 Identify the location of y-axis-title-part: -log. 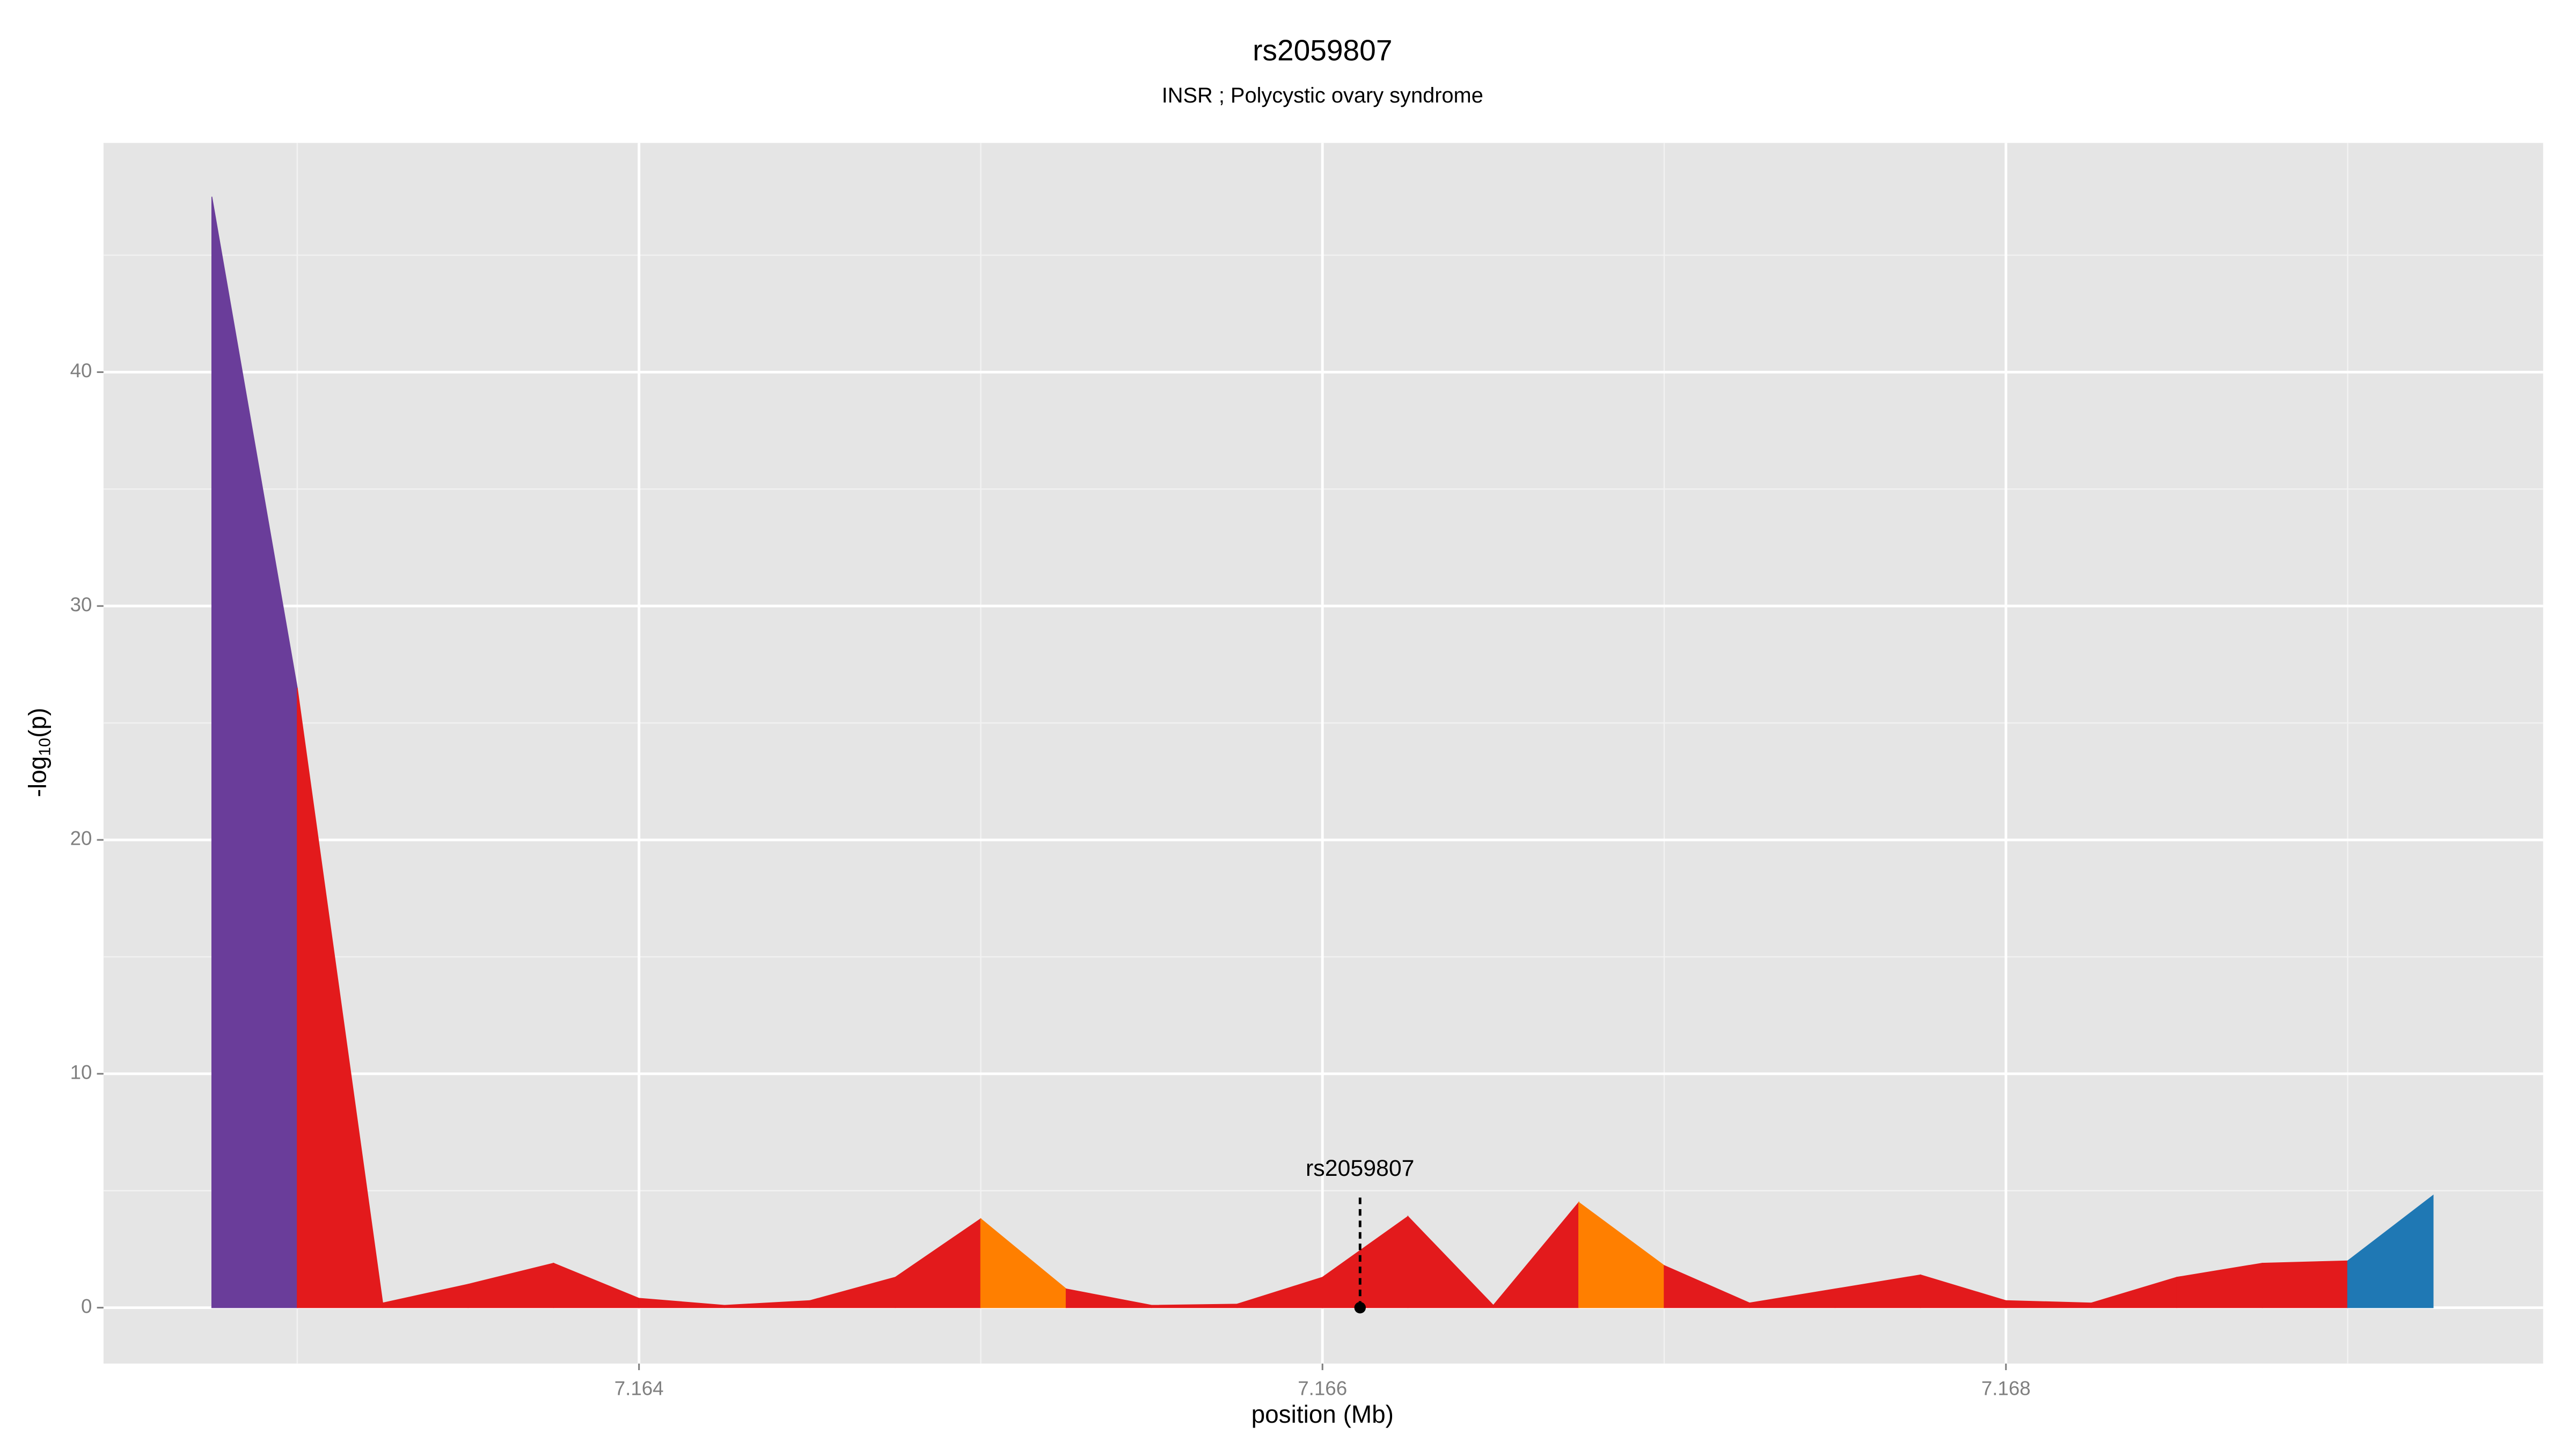
(38, 776).